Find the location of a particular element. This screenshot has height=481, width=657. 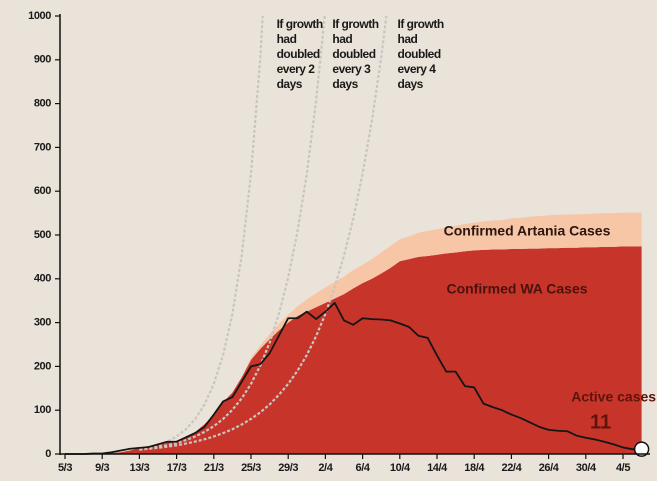

x-tick-label: 5/3 is located at coordinates (65, 468).